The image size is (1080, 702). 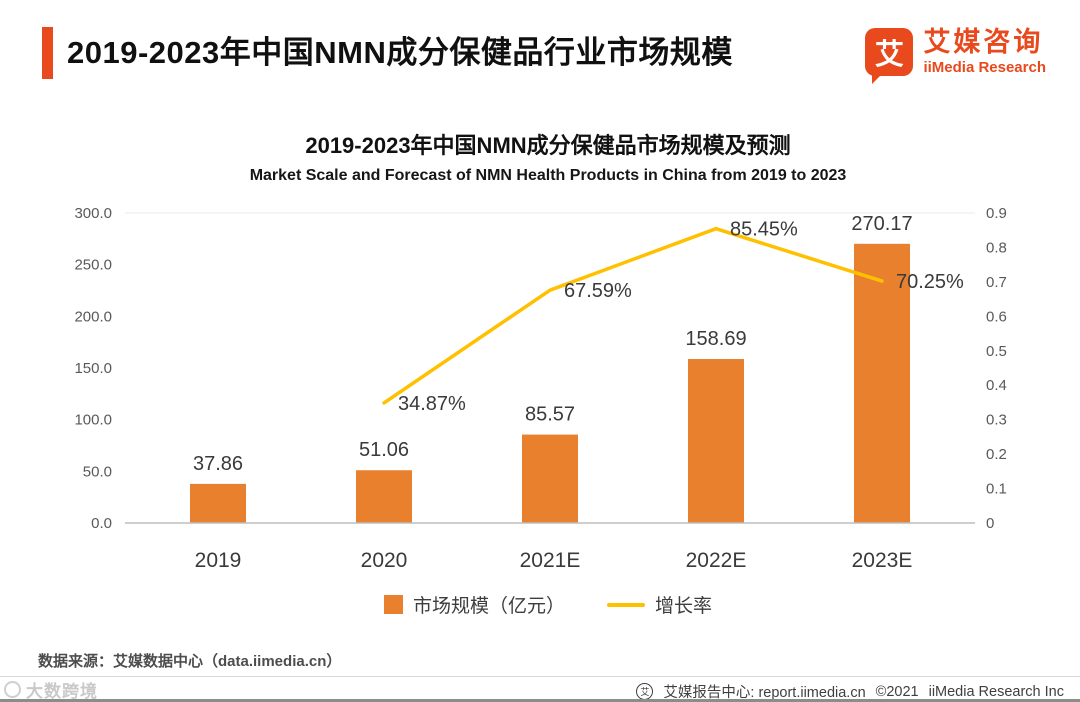 I want to click on page-title: 2019-2023年中国NMN成分保健品行业市场规模, so click(x=400, y=52).